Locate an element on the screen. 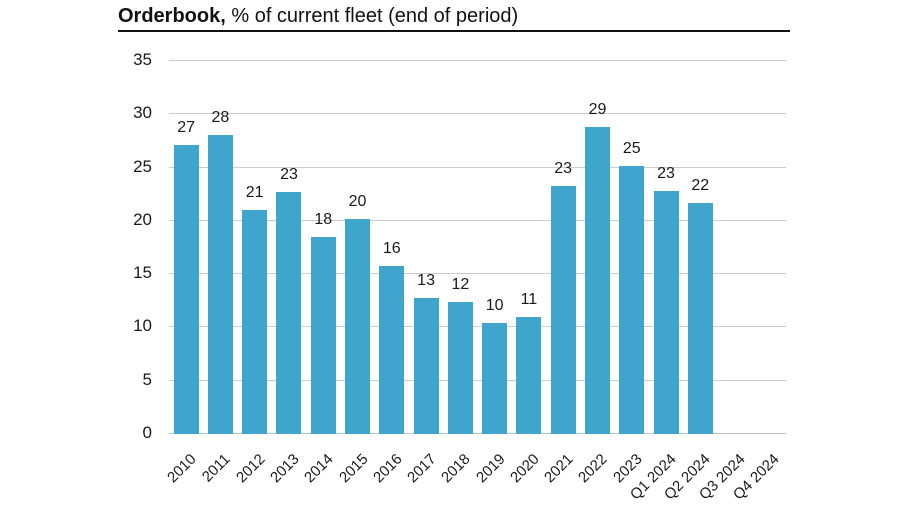 This screenshot has width=900, height=506. y-axis-tick-label: 15 is located at coordinates (142, 273).